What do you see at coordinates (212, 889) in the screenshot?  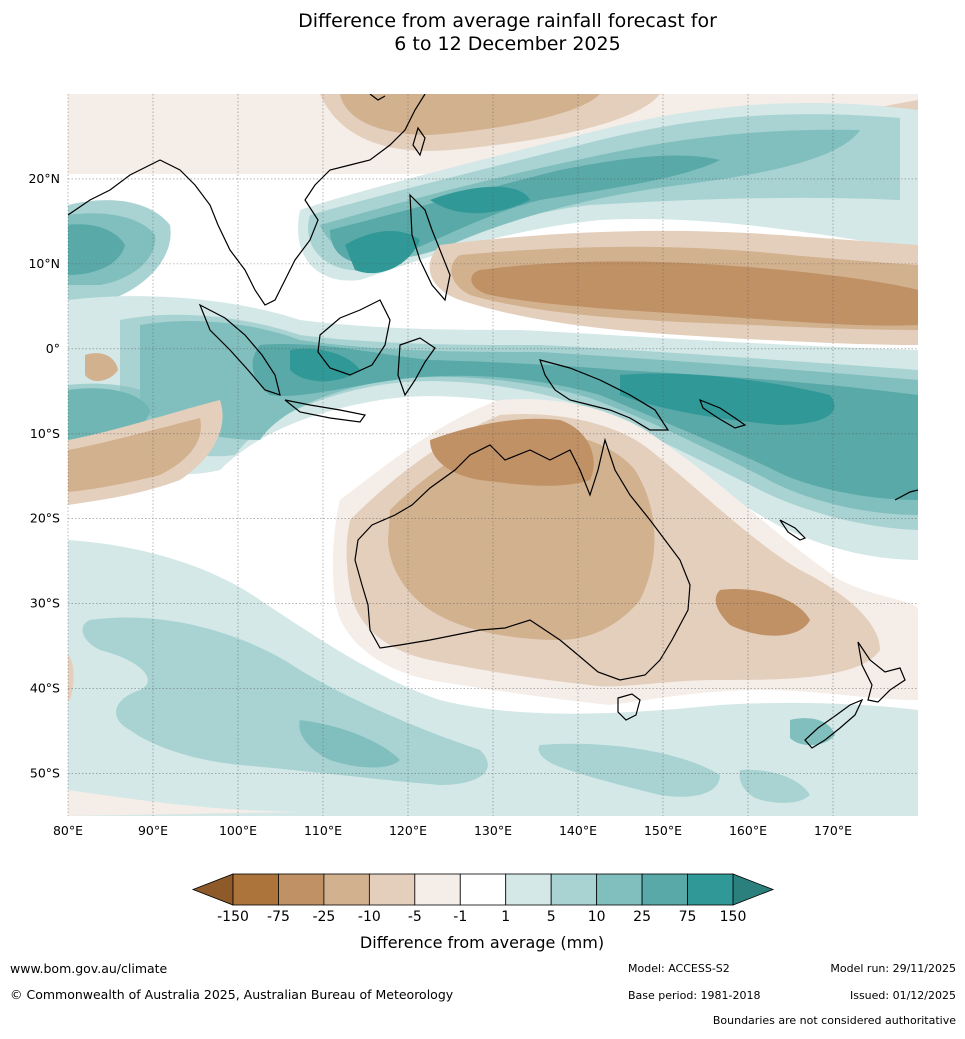 I see `colorbar-extend-low` at bounding box center [212, 889].